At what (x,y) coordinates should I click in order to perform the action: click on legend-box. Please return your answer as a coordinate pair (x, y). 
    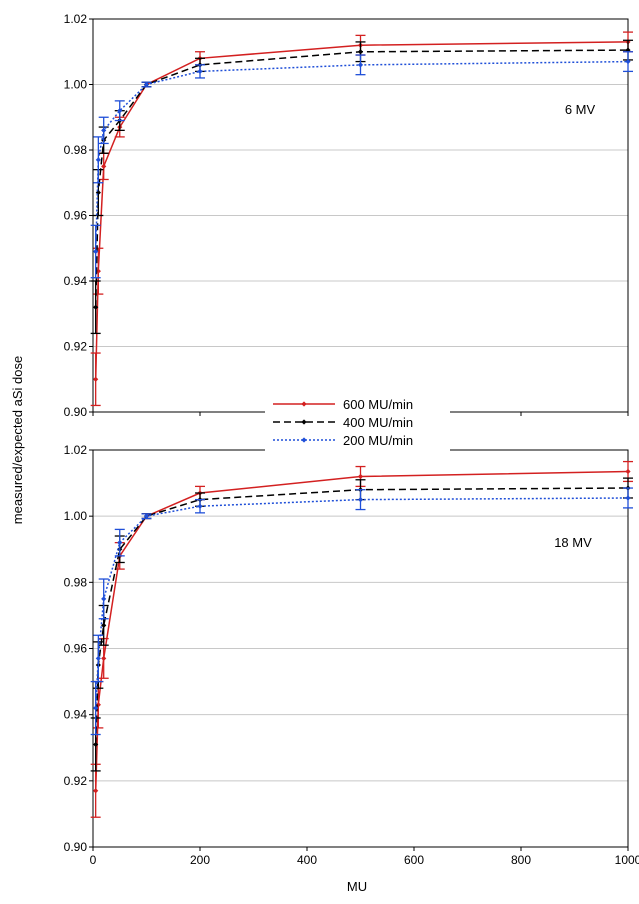
    Looking at the image, I should click on (357, 423).